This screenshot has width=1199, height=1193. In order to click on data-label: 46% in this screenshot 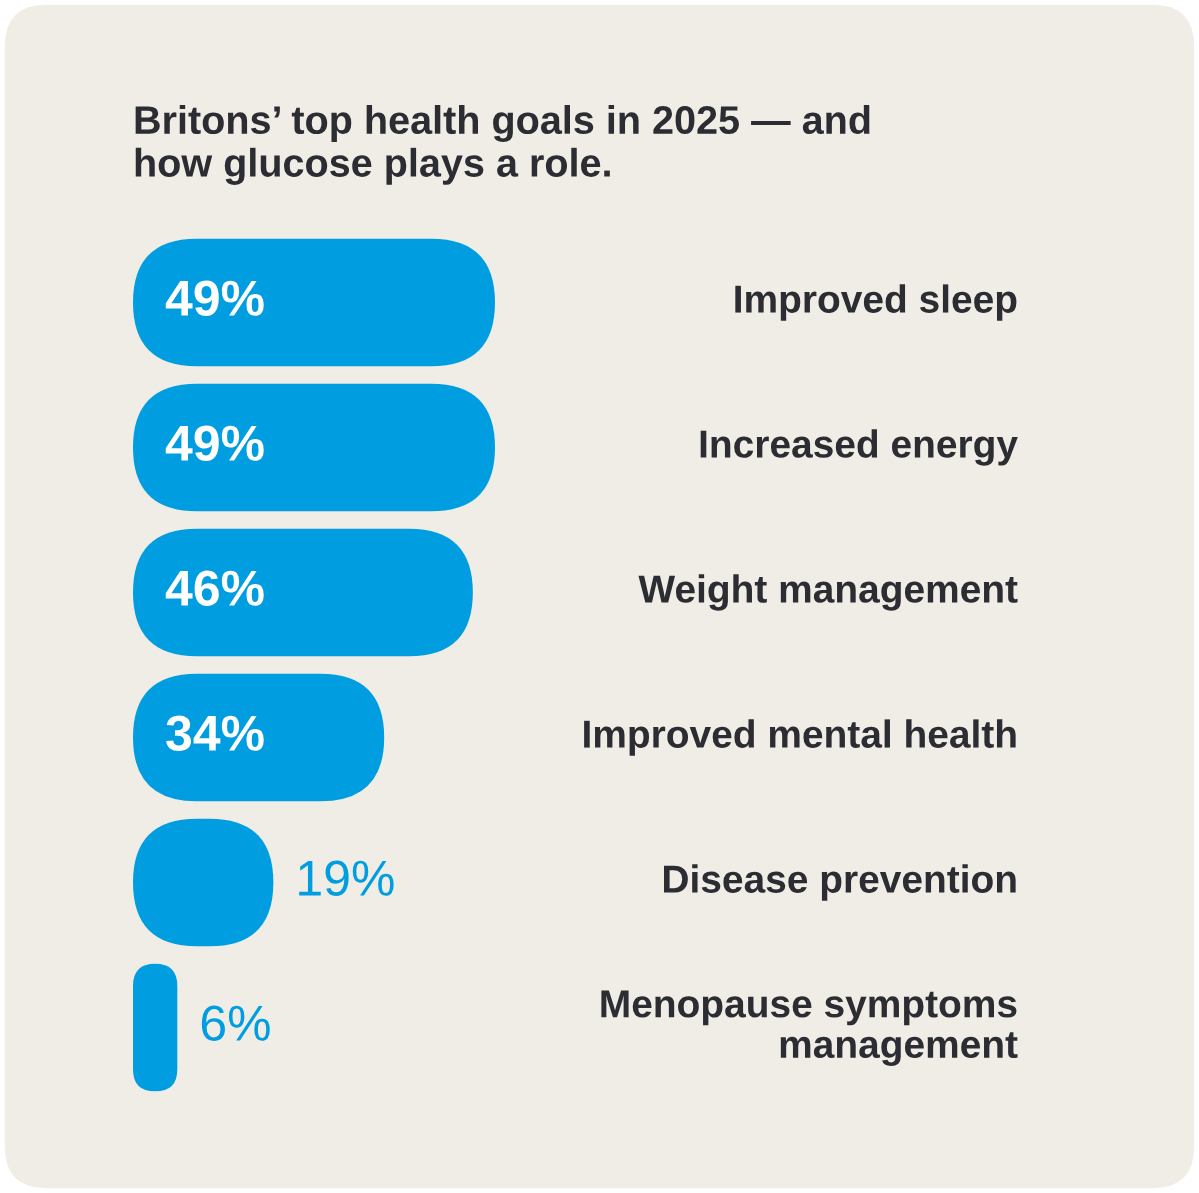, I will do `click(214, 588)`.